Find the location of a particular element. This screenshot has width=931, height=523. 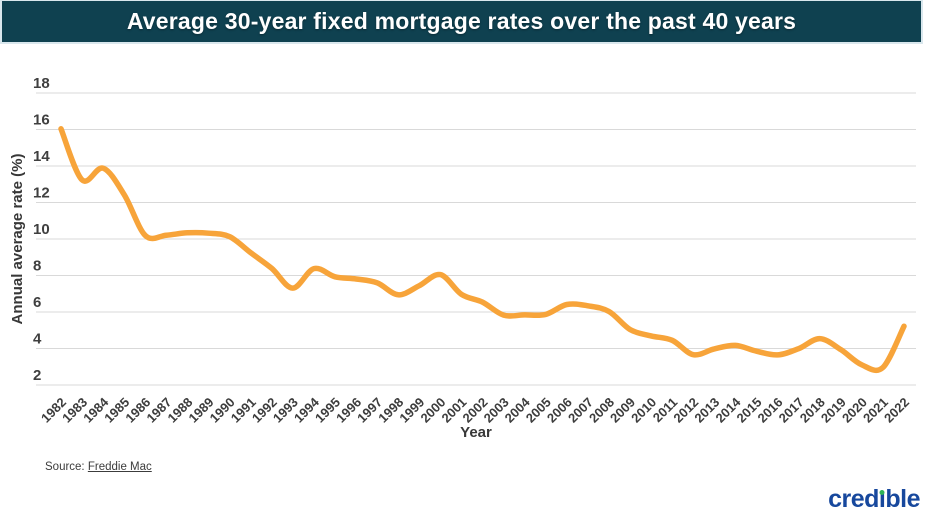

logo-text-left: cred is located at coordinates (853, 499).